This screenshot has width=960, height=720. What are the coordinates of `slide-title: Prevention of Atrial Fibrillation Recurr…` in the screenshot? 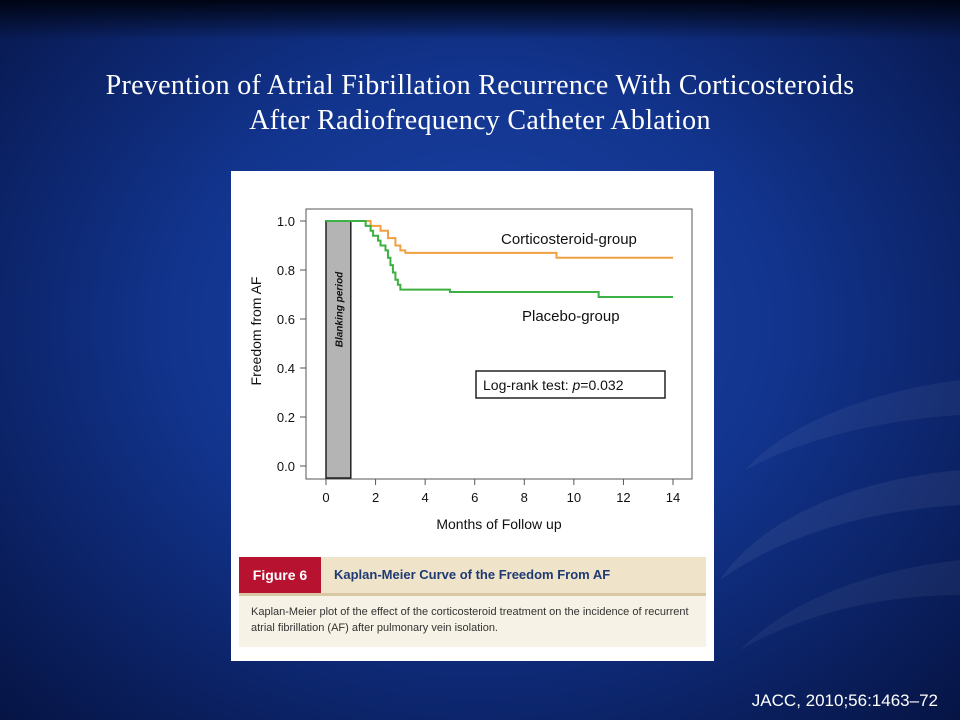 It's located at (480, 103).